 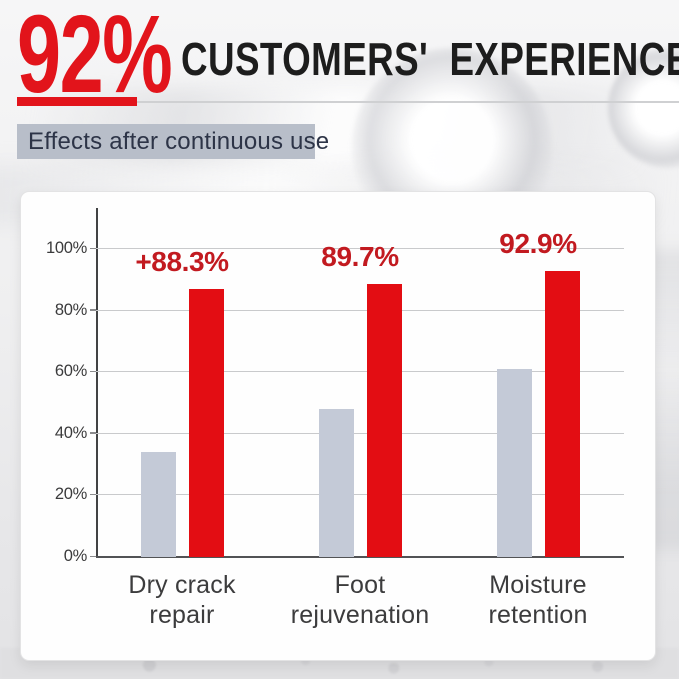 What do you see at coordinates (70, 309) in the screenshot?
I see `y-tick-label: 80%` at bounding box center [70, 309].